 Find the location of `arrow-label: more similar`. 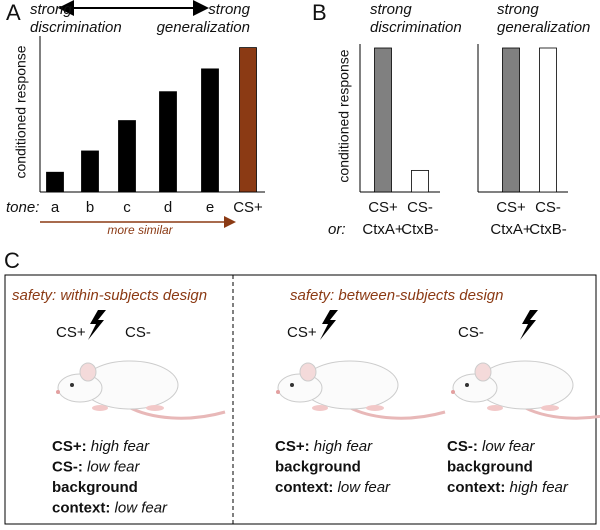

arrow-label: more similar is located at coordinates (140, 230).